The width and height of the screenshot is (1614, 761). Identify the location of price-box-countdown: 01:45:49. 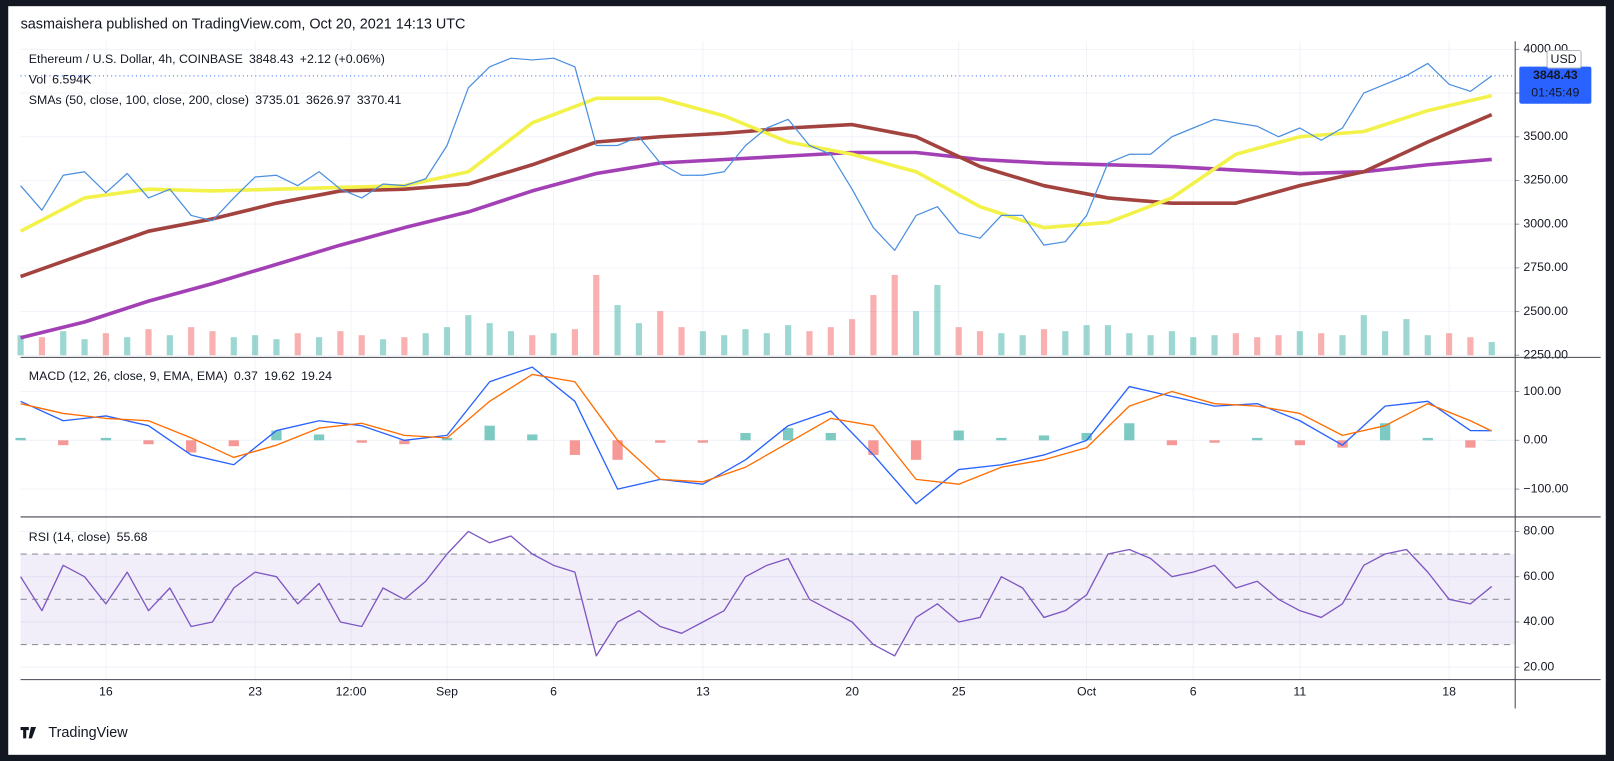
(1555, 93).